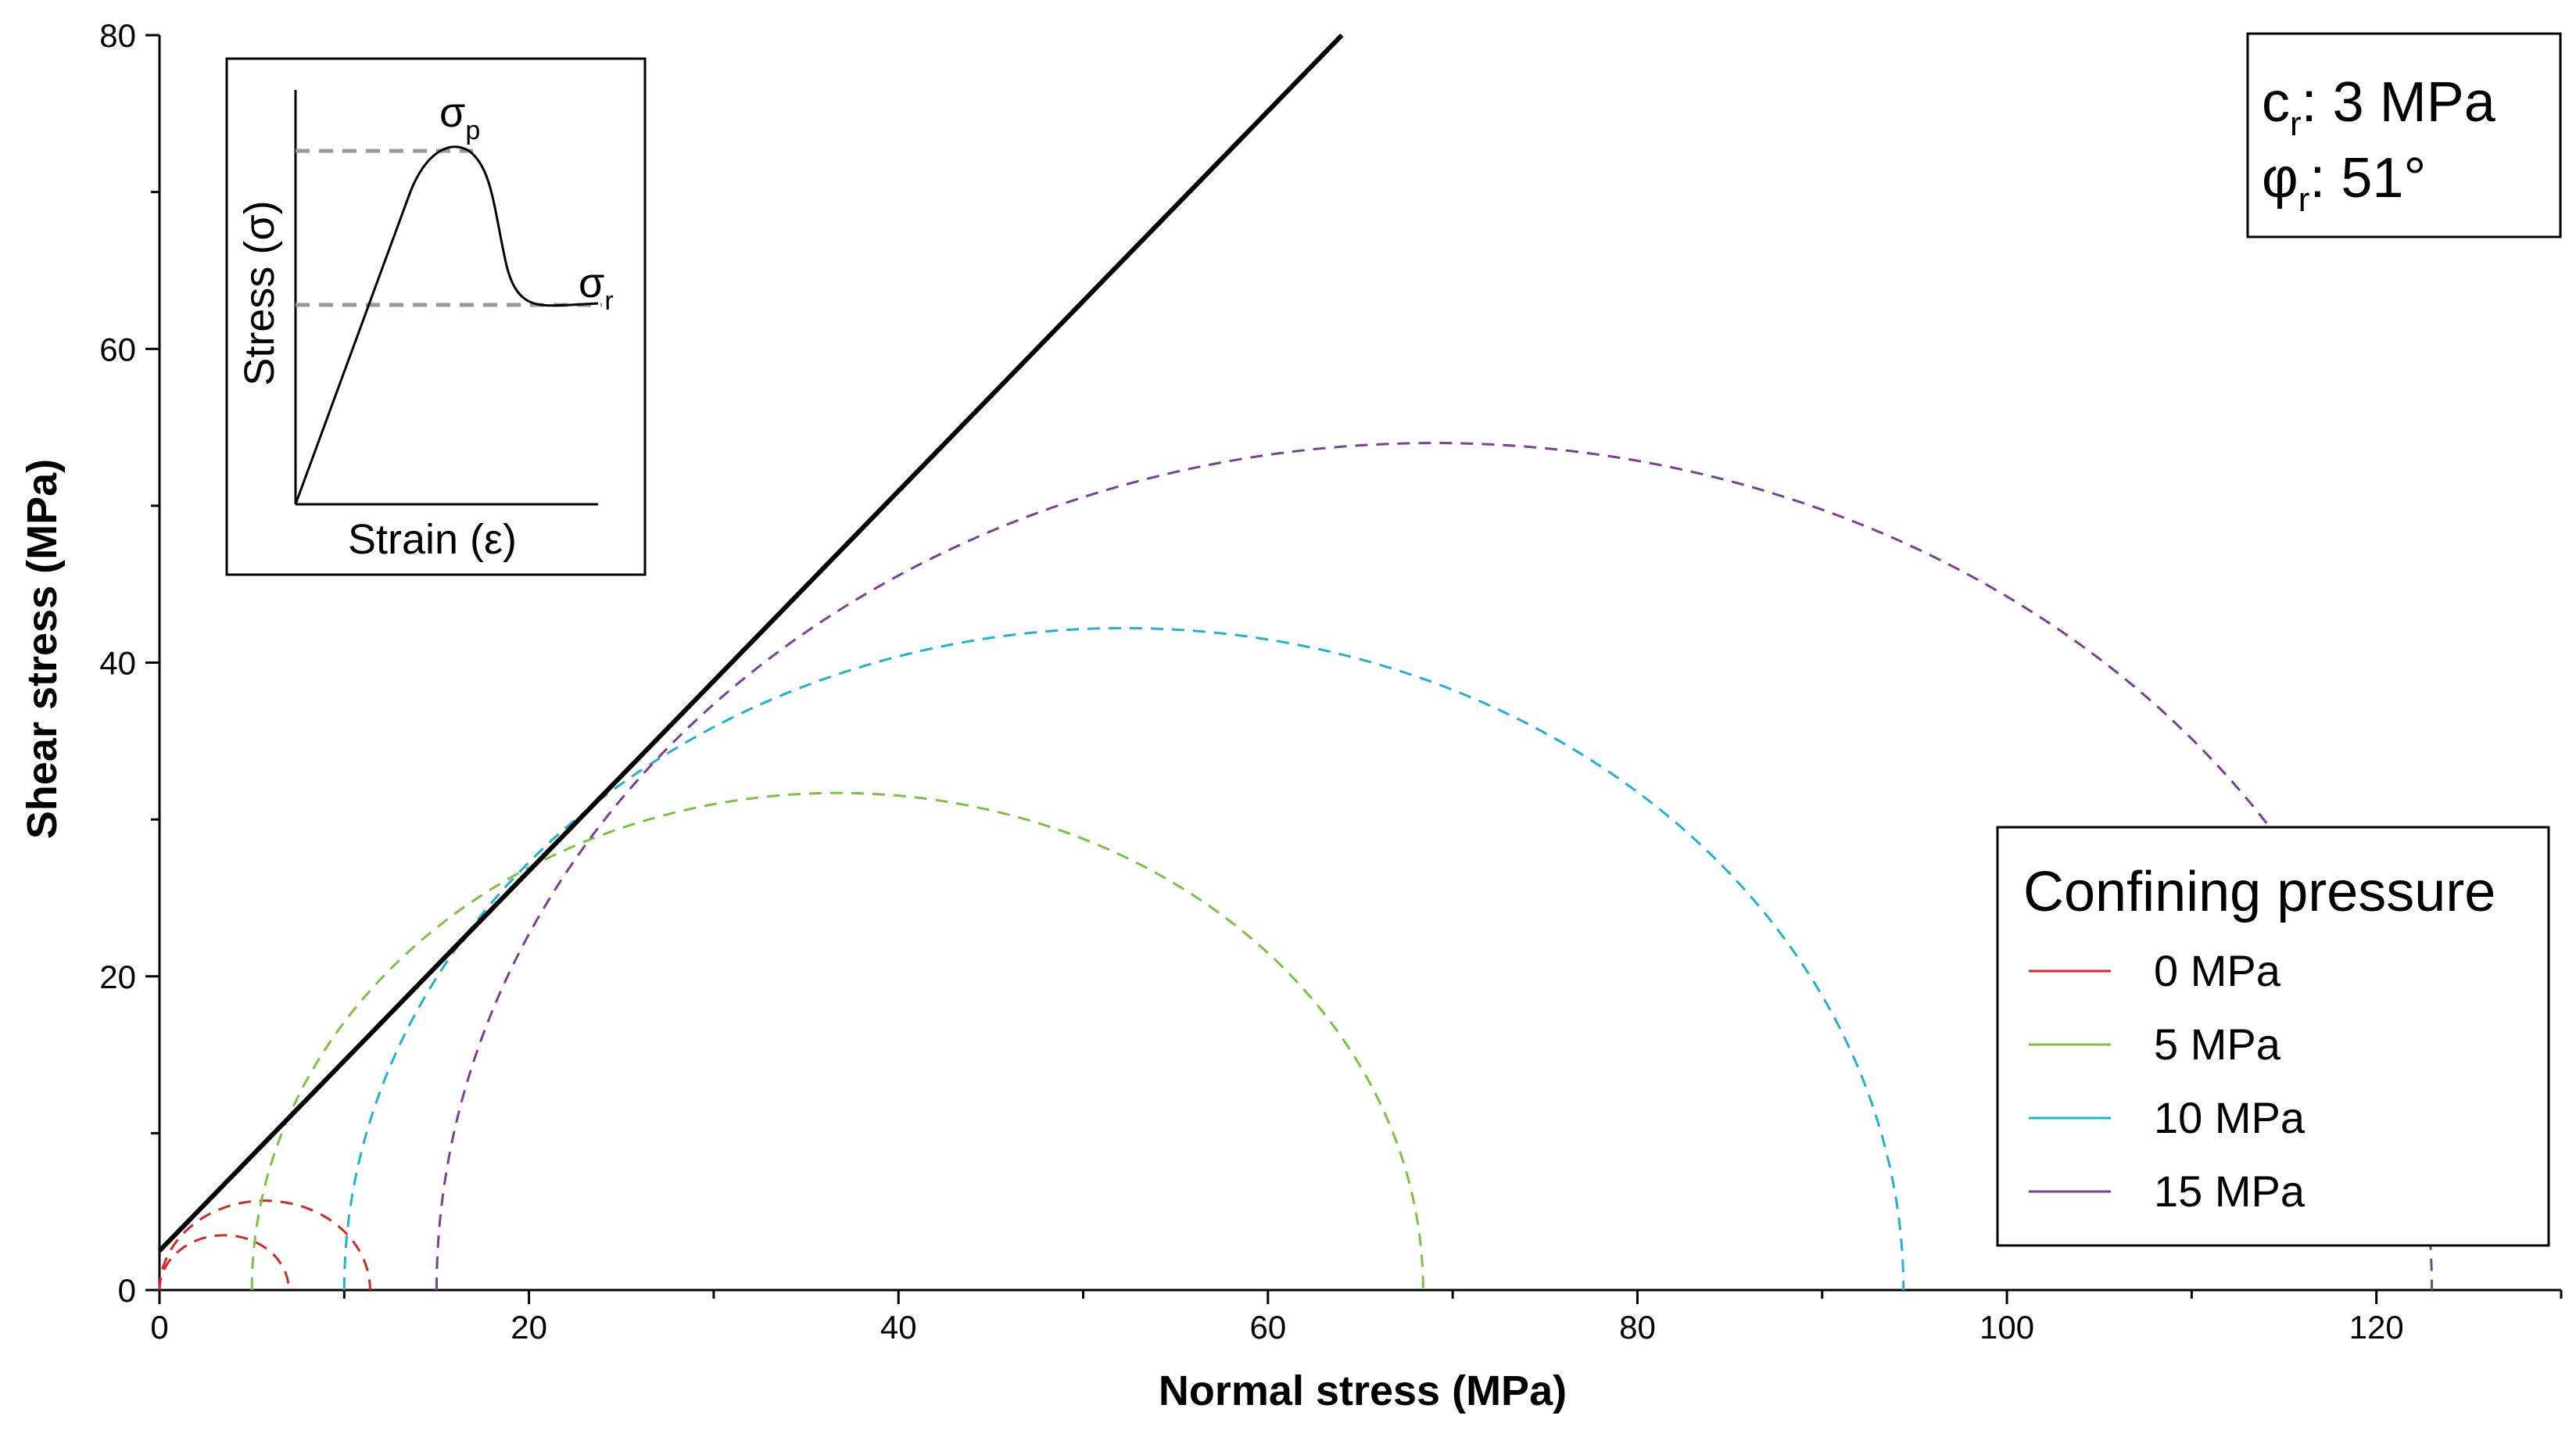 The image size is (2576, 1430). What do you see at coordinates (432, 539) in the screenshot?
I see `inset-x-label: Strain (ε)` at bounding box center [432, 539].